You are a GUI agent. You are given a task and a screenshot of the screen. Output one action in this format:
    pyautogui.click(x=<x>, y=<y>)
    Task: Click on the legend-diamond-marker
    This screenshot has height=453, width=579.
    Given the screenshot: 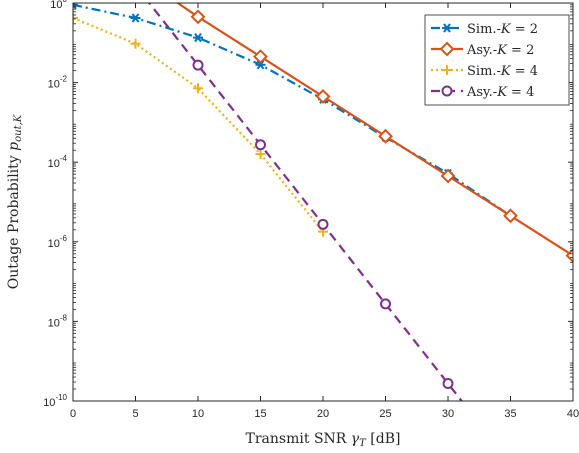 What is the action you would take?
    pyautogui.click(x=447, y=49)
    